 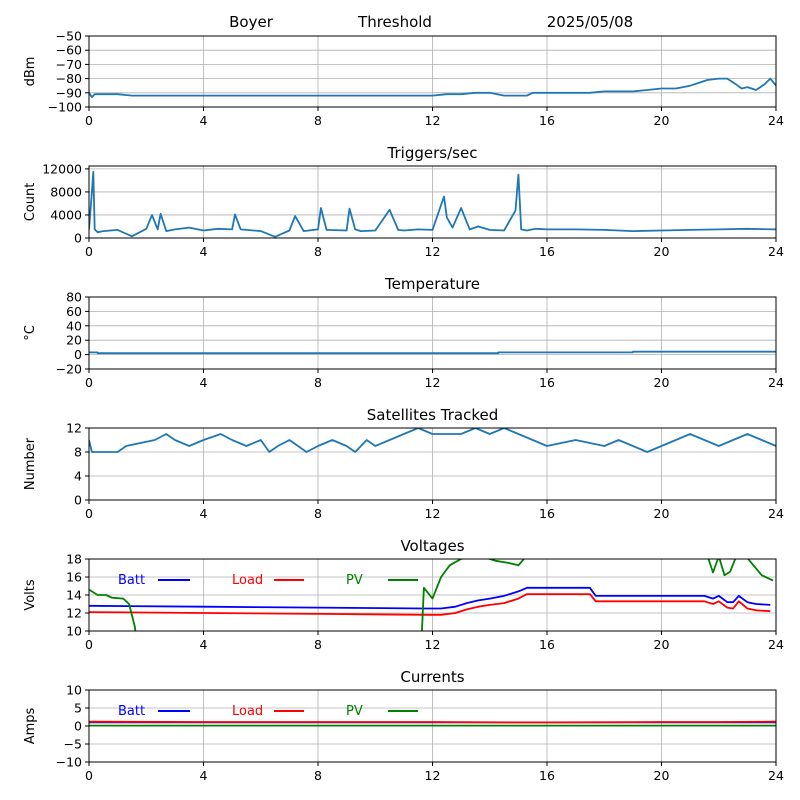 What do you see at coordinates (30, 463) in the screenshot?
I see `satellites-ylabel: Number` at bounding box center [30, 463].